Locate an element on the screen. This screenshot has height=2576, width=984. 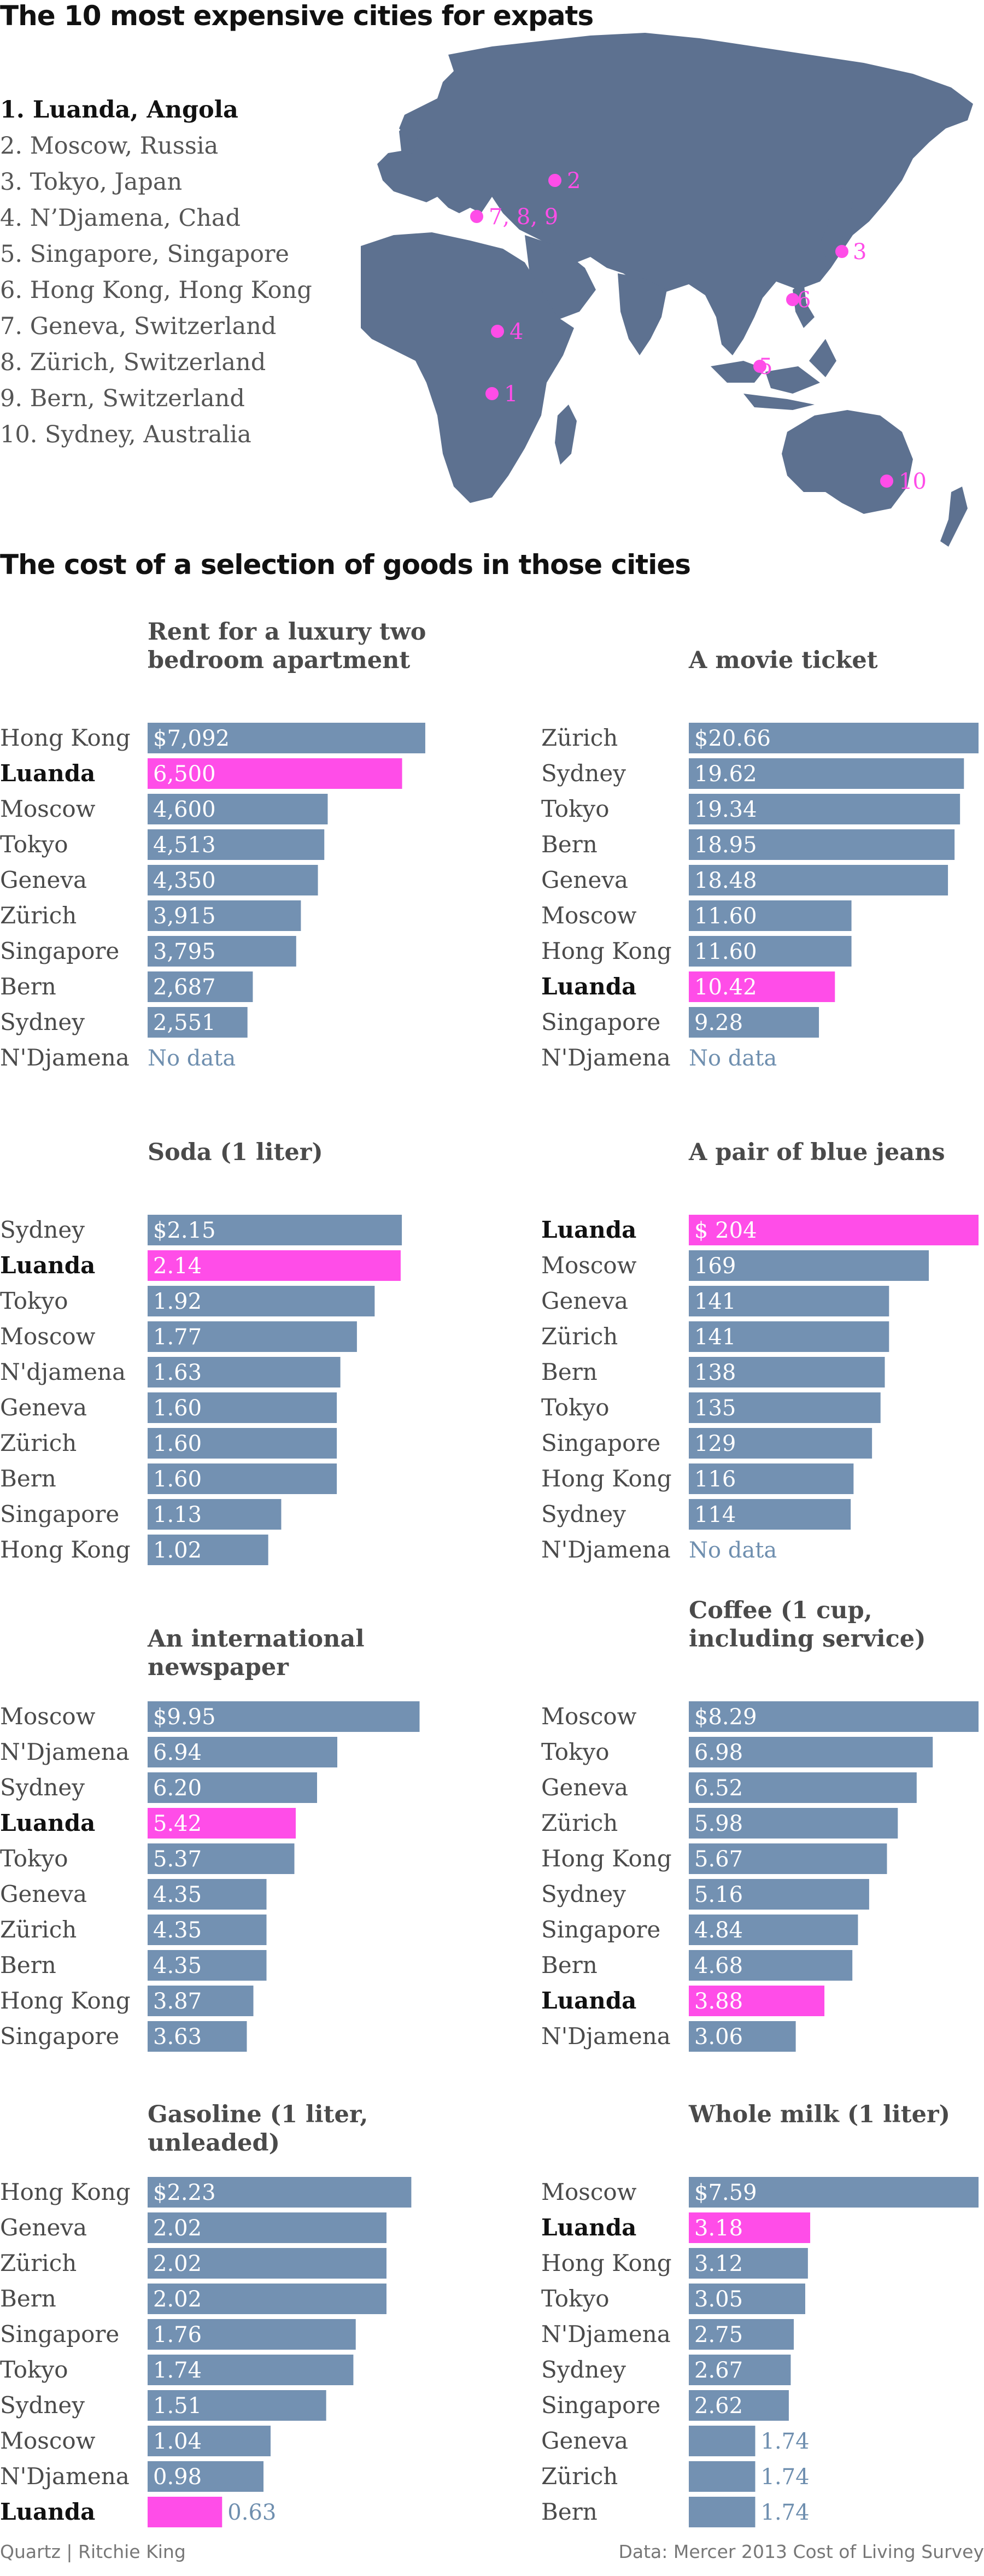
ranking-item: 10. Sydney, Australia is located at coordinates (125, 435).